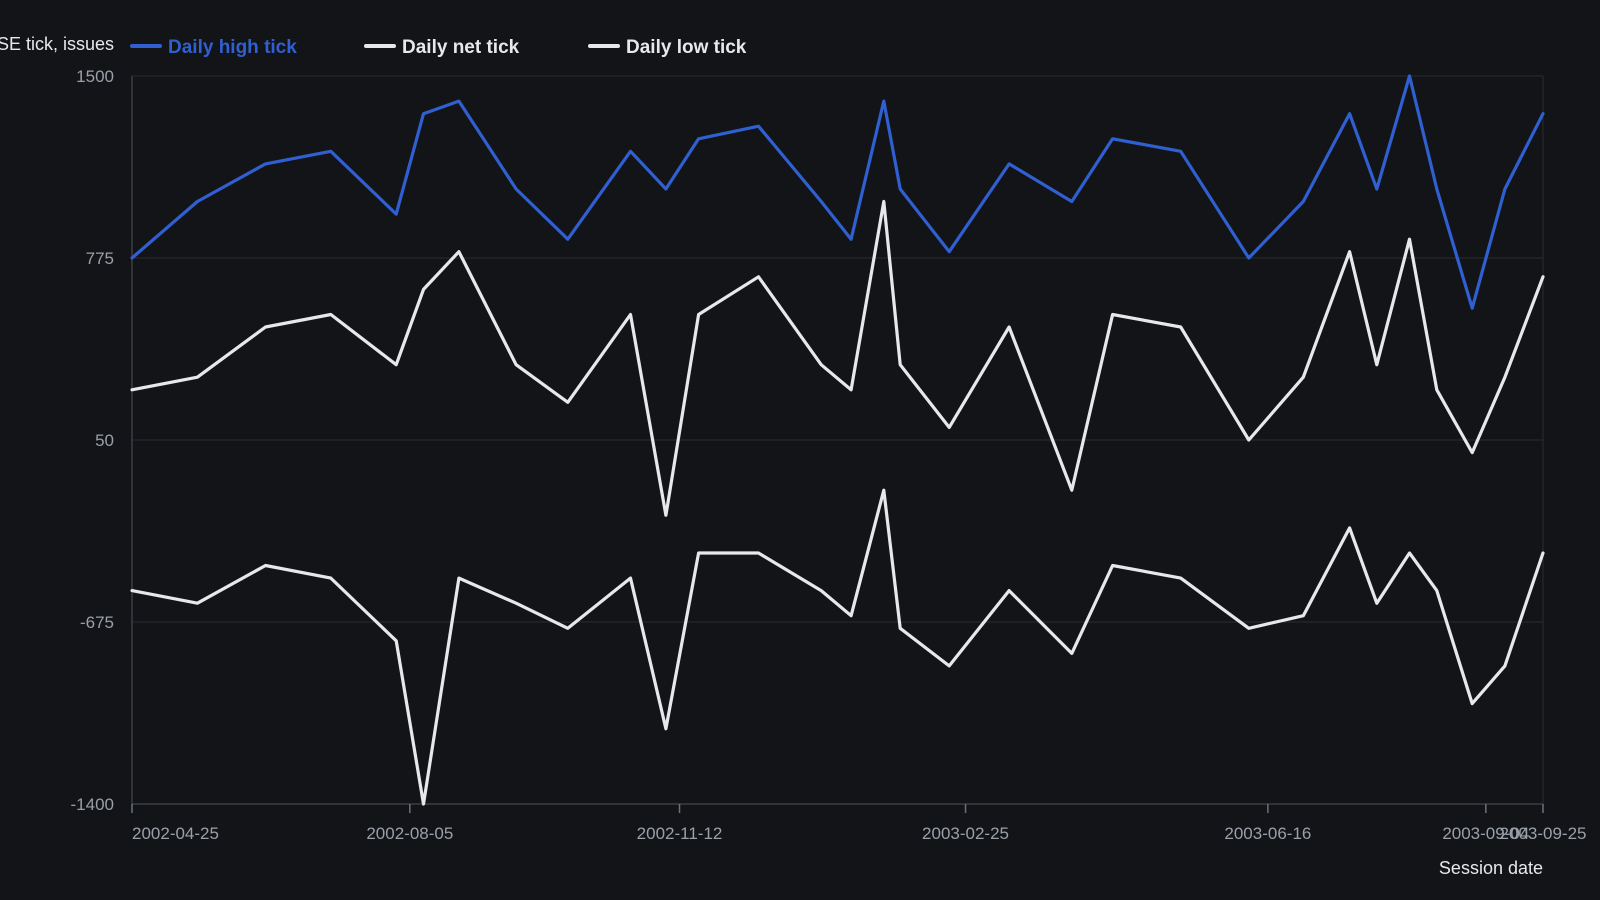 The height and width of the screenshot is (900, 1600). I want to click on legend-item: Daily high tick, so click(213, 47).